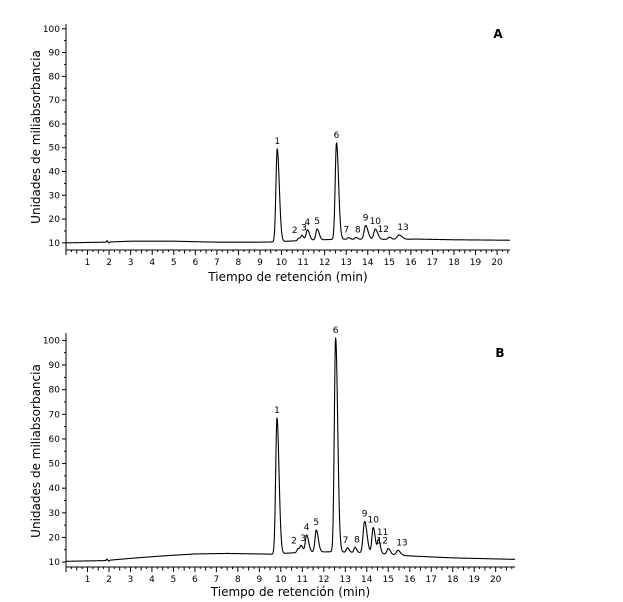  Describe the element at coordinates (277, 142) in the screenshot. I see `panel-a-peak-label: 1` at that location.